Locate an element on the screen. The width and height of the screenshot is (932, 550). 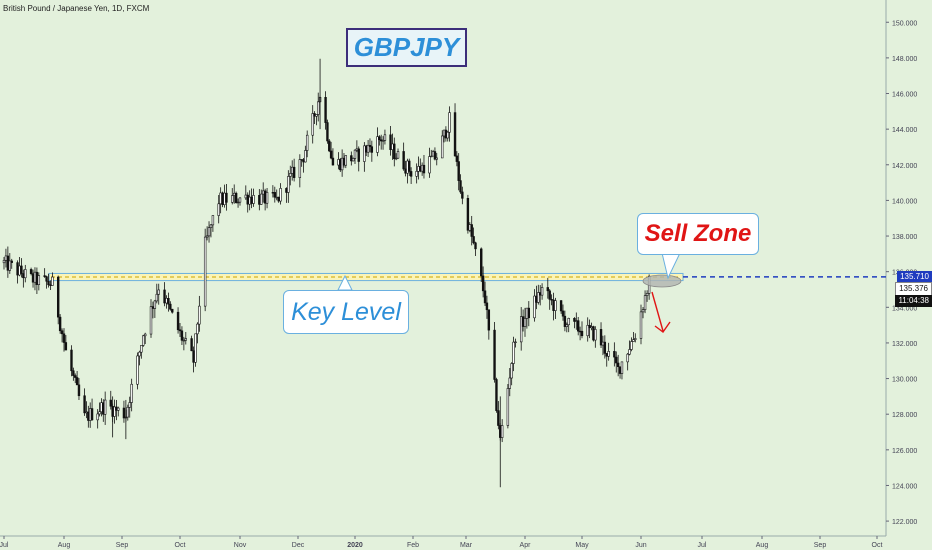
y-tick-label: 122.000 is located at coordinates (904, 522).